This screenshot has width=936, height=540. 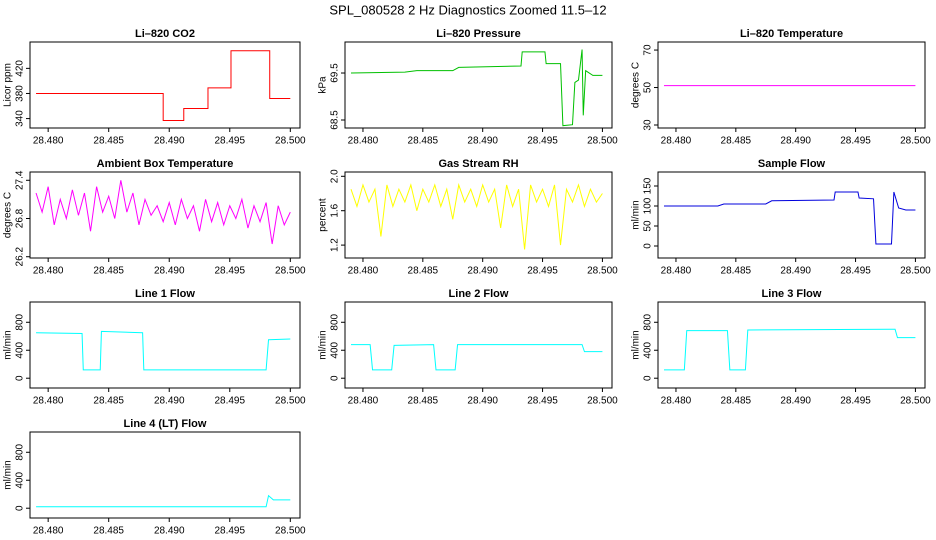 What do you see at coordinates (335, 120) in the screenshot?
I see `y-tick-label: 68.5` at bounding box center [335, 120].